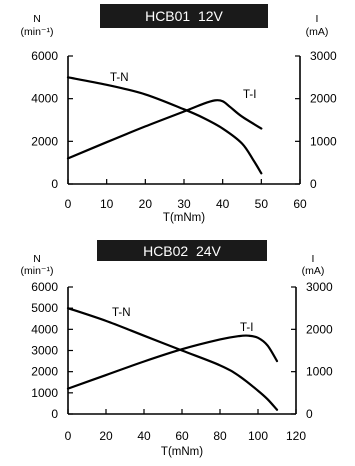 The width and height of the screenshot is (355, 466). Describe the element at coordinates (44, 351) in the screenshot. I see `left-tick-label: 3000` at that location.